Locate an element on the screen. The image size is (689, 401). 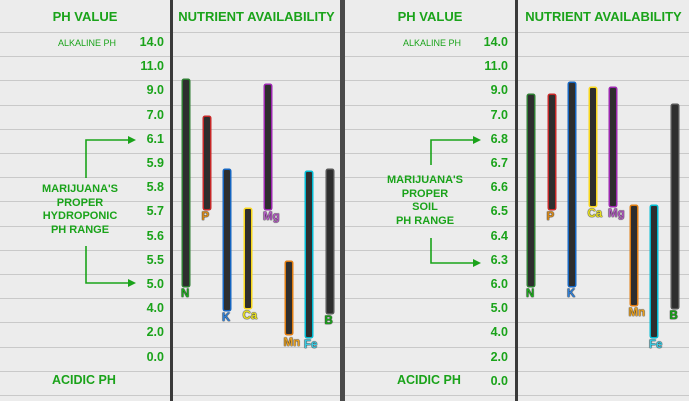
left-bar-p is located at coordinates (206, 162).